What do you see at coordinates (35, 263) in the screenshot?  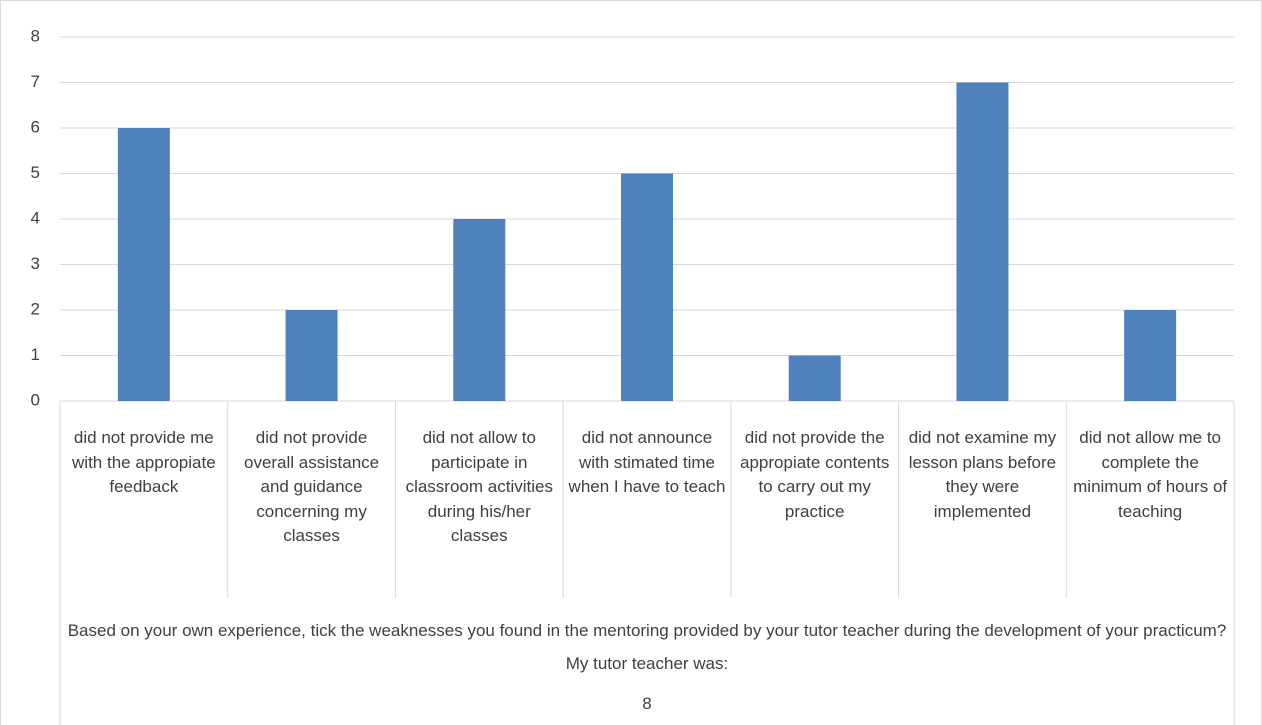 I see `y-tick-label: 3` at bounding box center [35, 263].